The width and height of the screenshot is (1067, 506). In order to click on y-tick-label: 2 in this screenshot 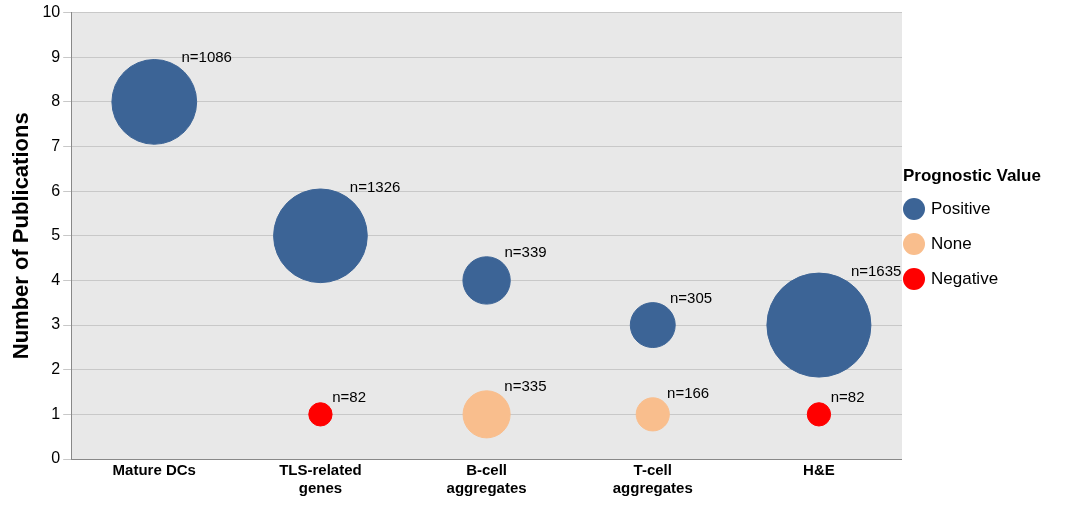, I will do `click(56, 369)`.